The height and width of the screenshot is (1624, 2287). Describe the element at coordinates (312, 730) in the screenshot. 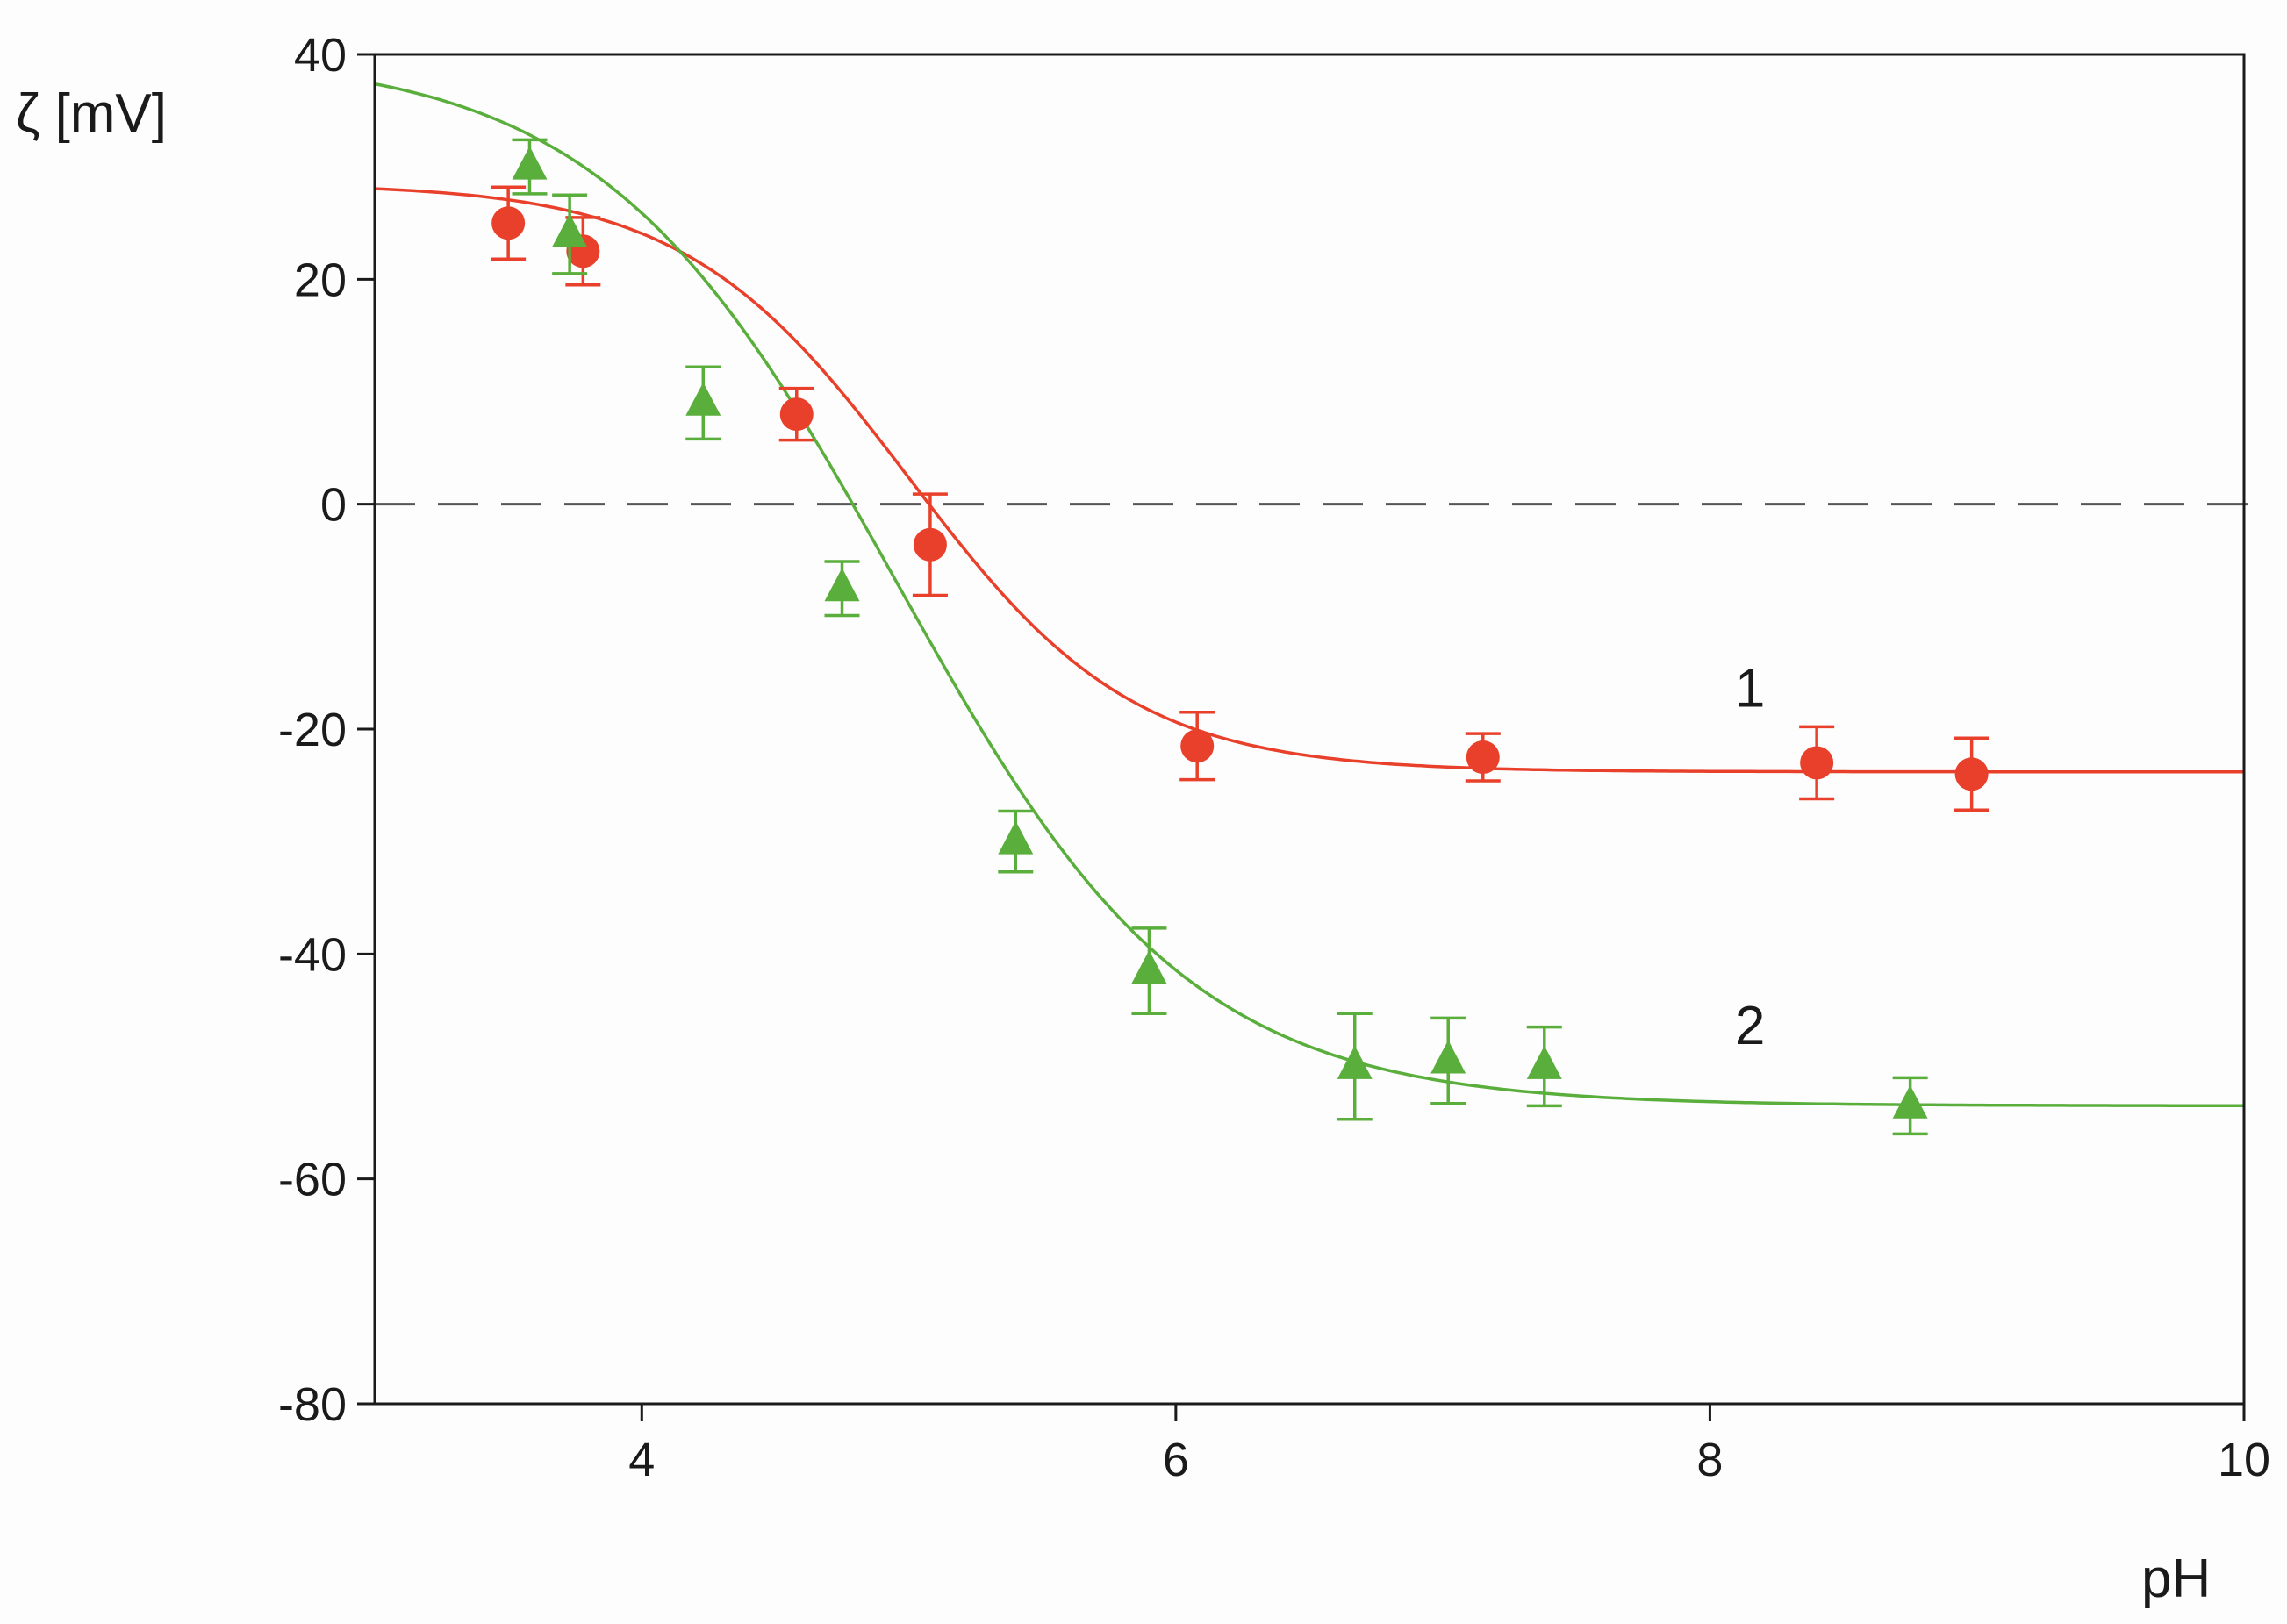

I see `y-tick-label: -20` at that location.